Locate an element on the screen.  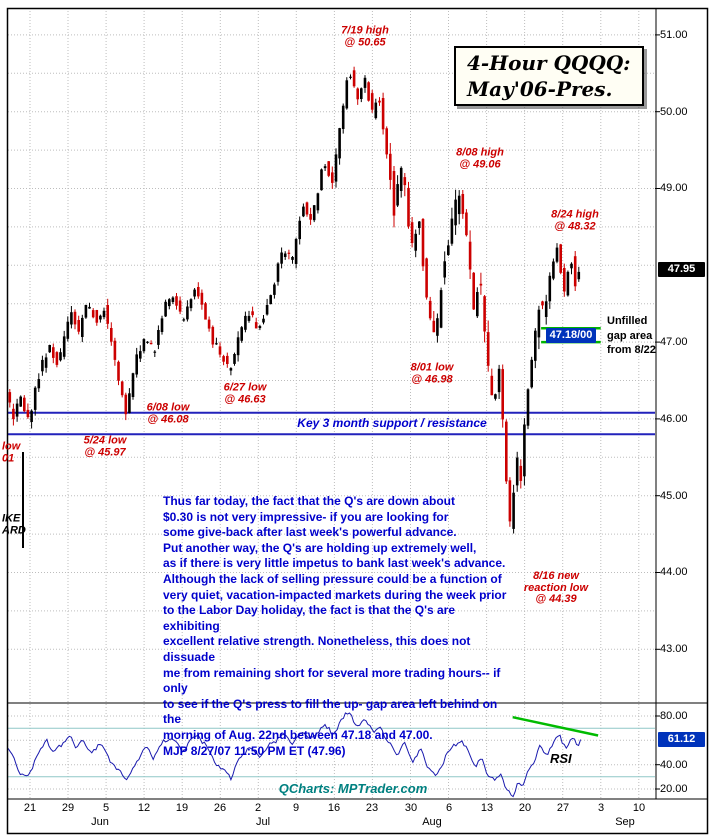
gap-area-note: Unfilled gap area from 8/22 is located at coordinates (631, 335).